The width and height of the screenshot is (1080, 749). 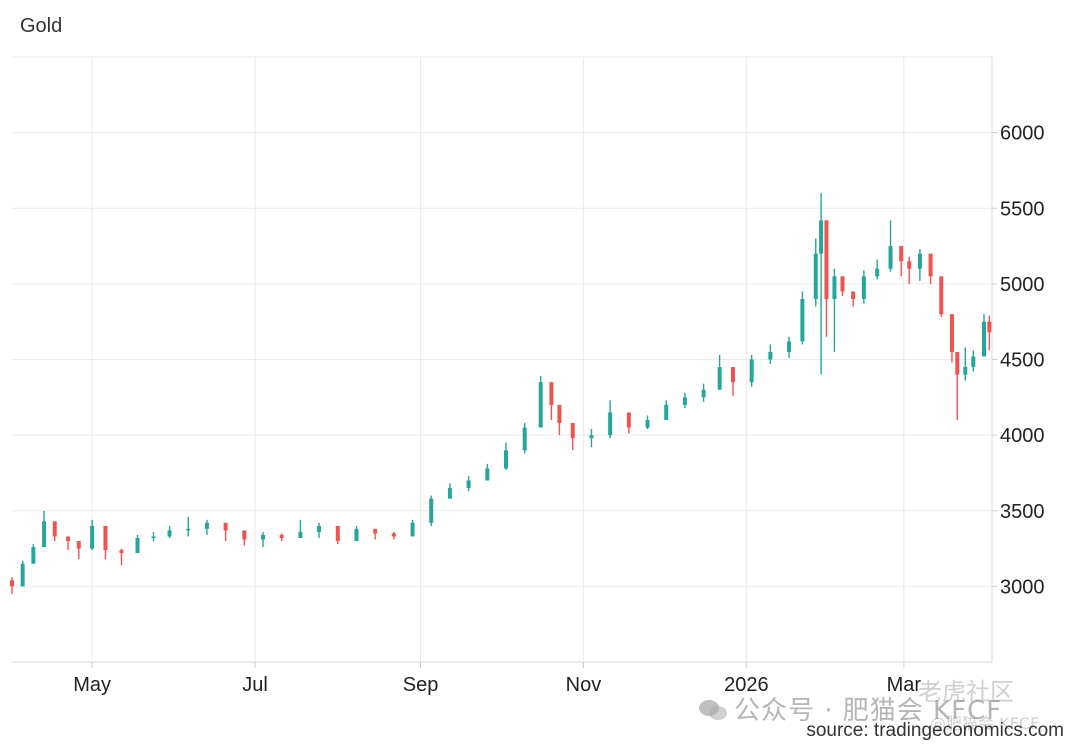 I want to click on watermark-main-text: 公众号 · 肥猫会 KFCF, so click(x=868, y=711).